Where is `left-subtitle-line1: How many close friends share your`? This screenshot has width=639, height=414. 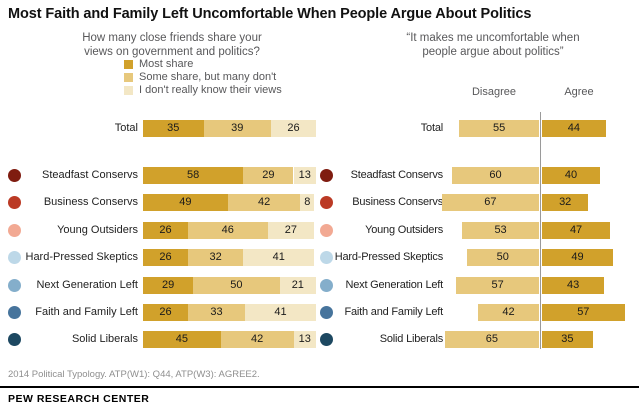 left-subtitle-line1: How many close friends share your is located at coordinates (172, 38).